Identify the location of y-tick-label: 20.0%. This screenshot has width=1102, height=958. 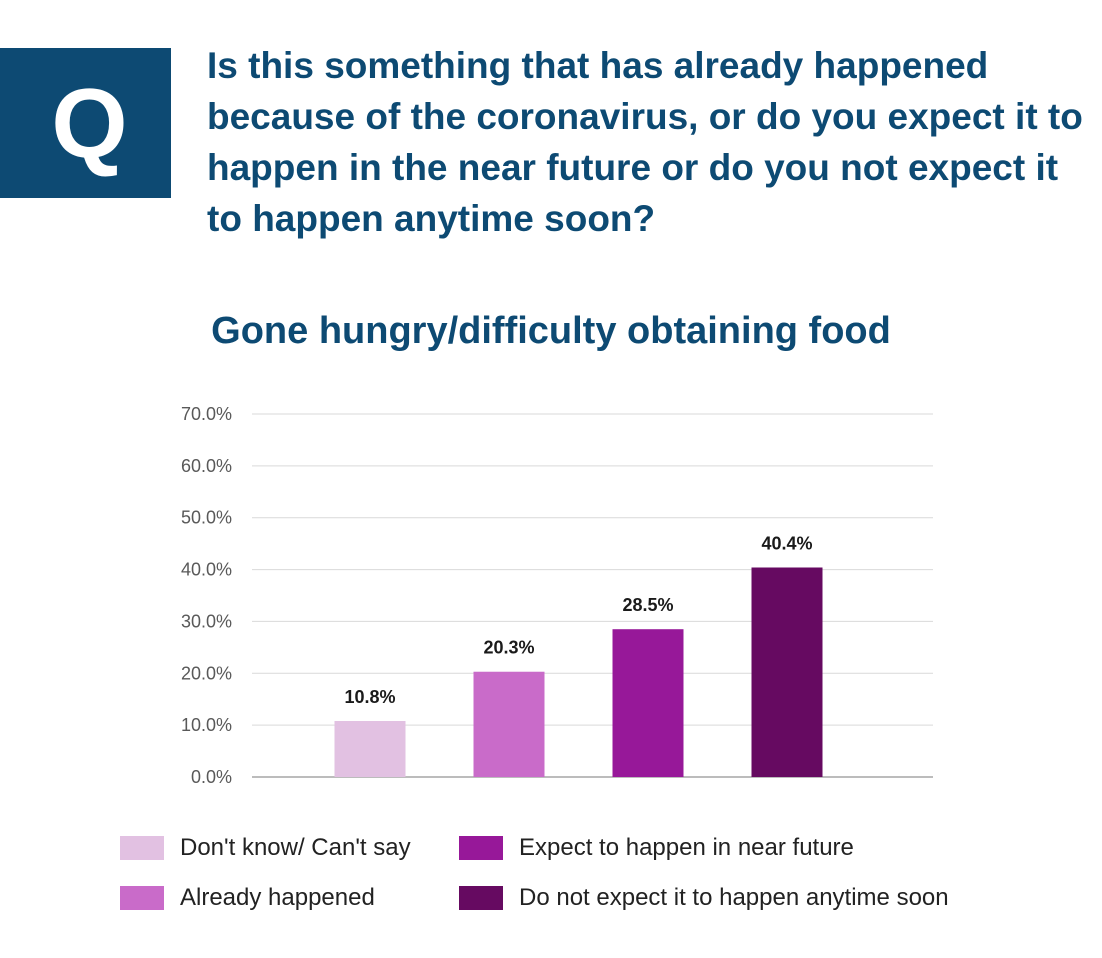
(206, 673).